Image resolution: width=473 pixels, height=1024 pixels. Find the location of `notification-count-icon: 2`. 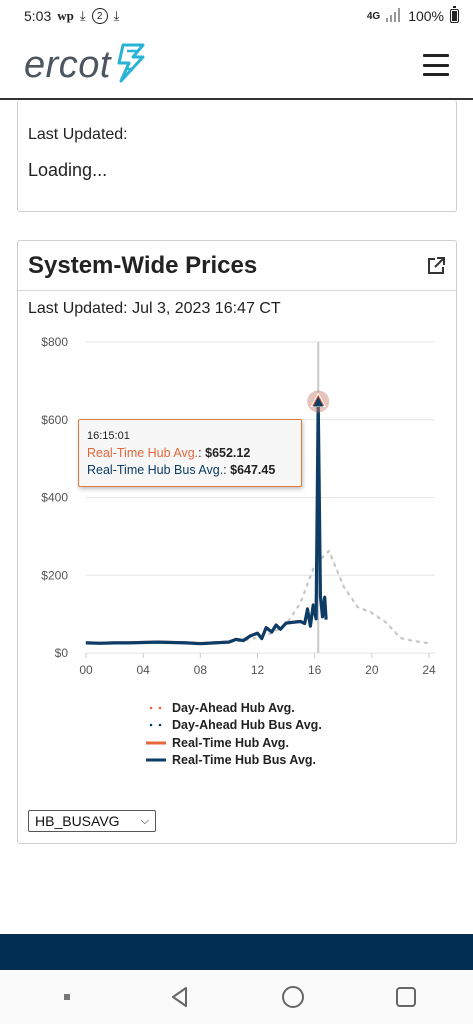

notification-count-icon: 2 is located at coordinates (99, 16).